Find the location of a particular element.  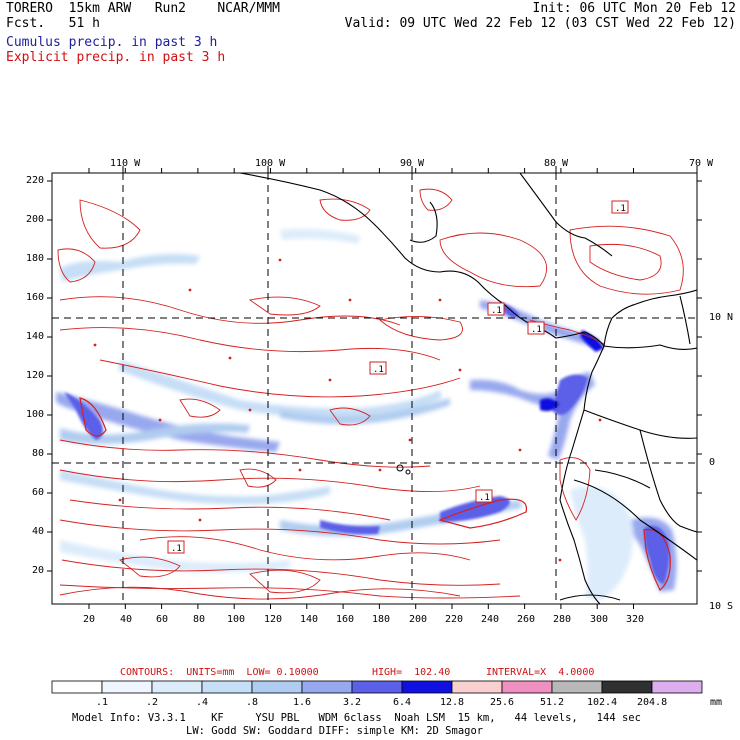

explicit-legend-label: Explicit precip. in past 3 h is located at coordinates (116, 57).